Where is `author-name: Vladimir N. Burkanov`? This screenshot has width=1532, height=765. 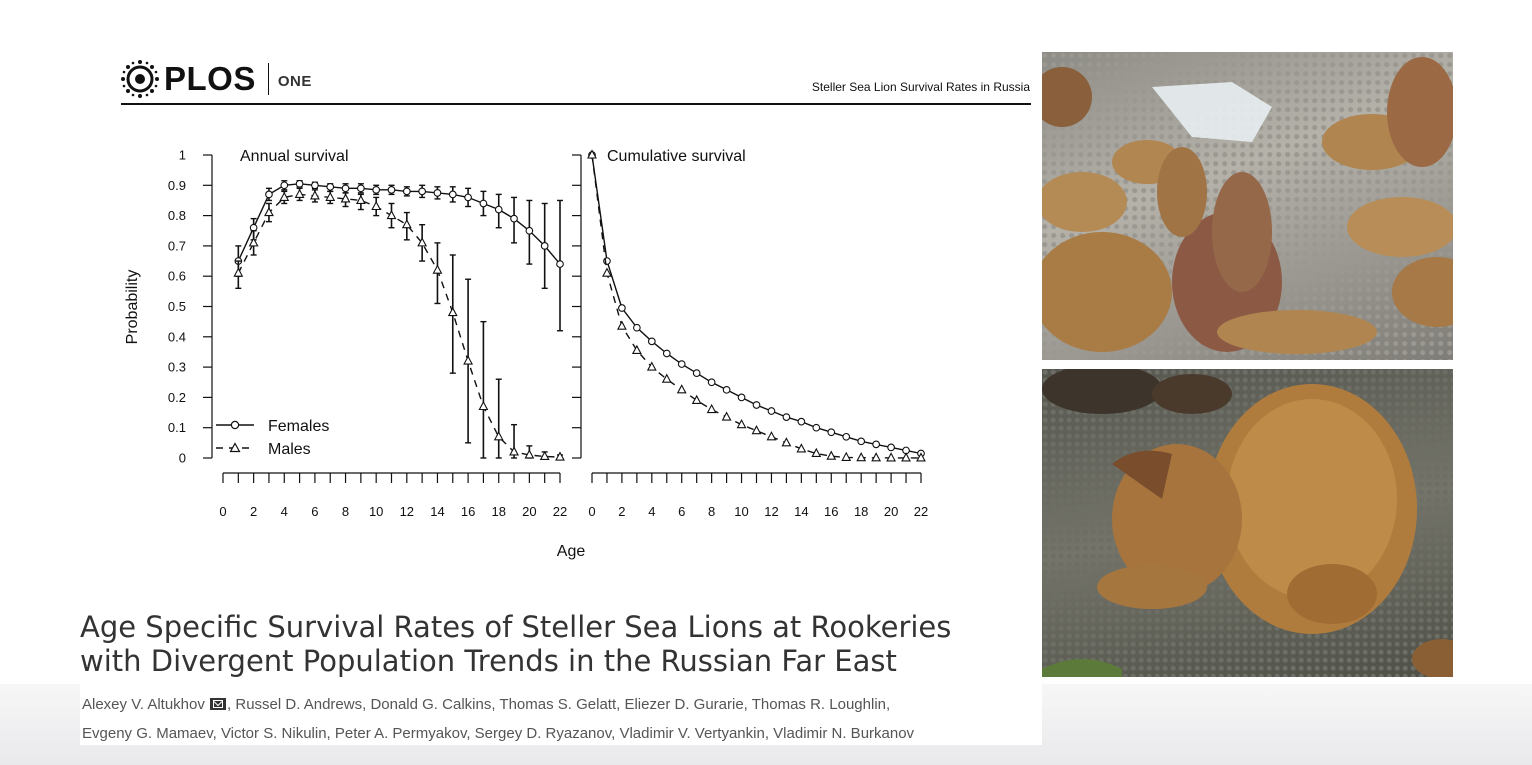 author-name: Vladimir N. Burkanov is located at coordinates (844, 733).